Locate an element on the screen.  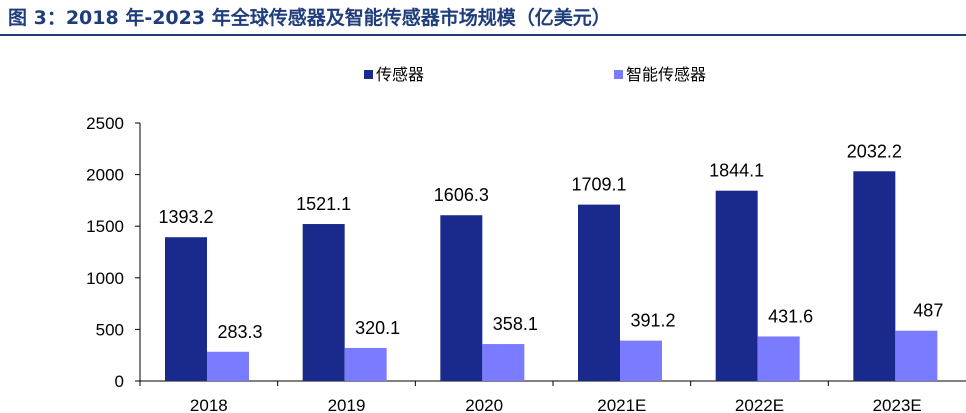
data-label: 487 is located at coordinates (928, 311).